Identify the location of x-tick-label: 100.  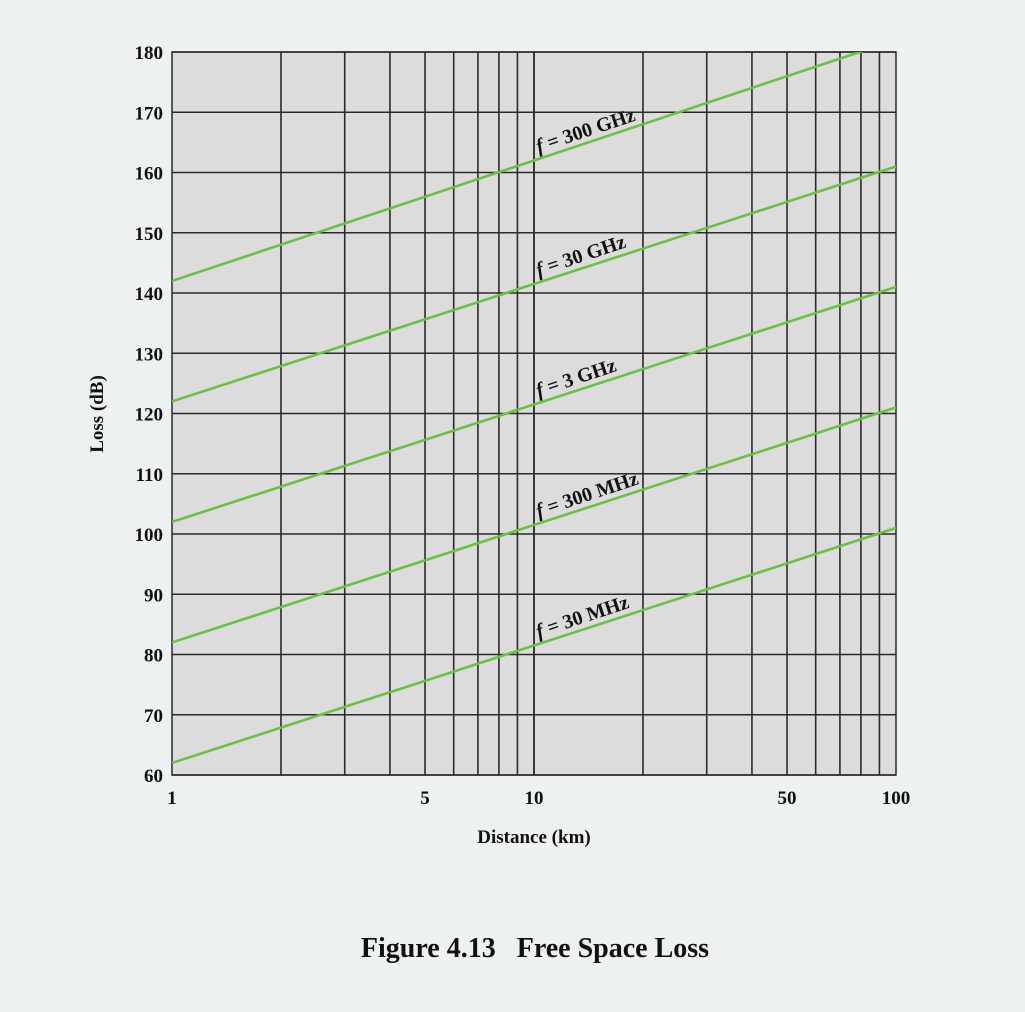
(896, 798).